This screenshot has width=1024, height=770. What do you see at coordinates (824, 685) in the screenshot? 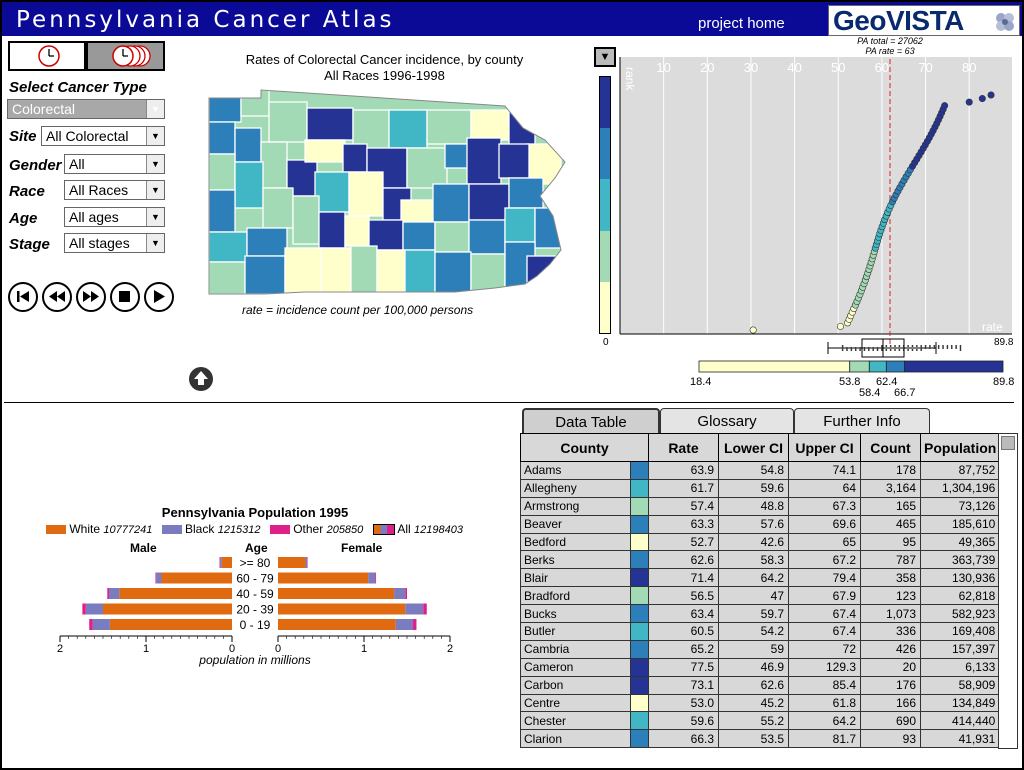
I see `upper-ci-cell: 85.4` at bounding box center [824, 685].